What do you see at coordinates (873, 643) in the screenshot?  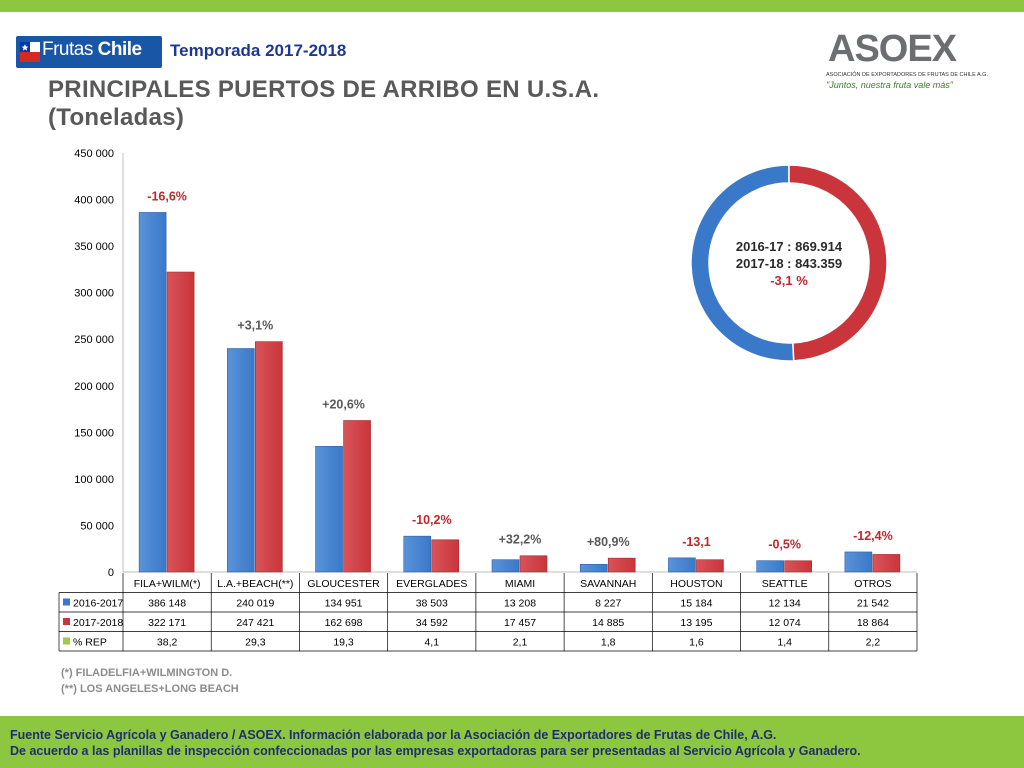 I see `table-cell: 2,2` at bounding box center [873, 643].